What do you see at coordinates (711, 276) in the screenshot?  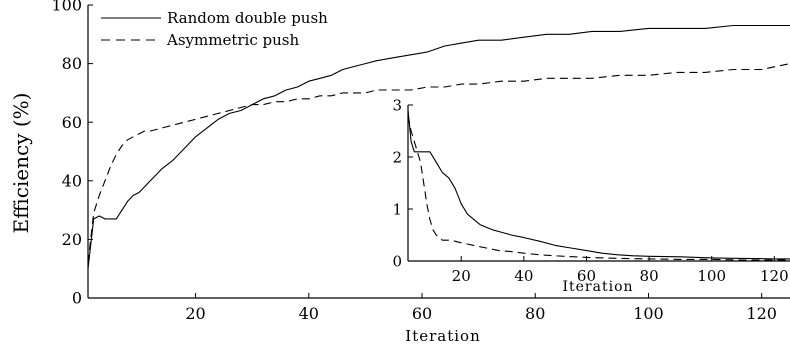 I see `inset-x-tick-label: 100` at bounding box center [711, 276].